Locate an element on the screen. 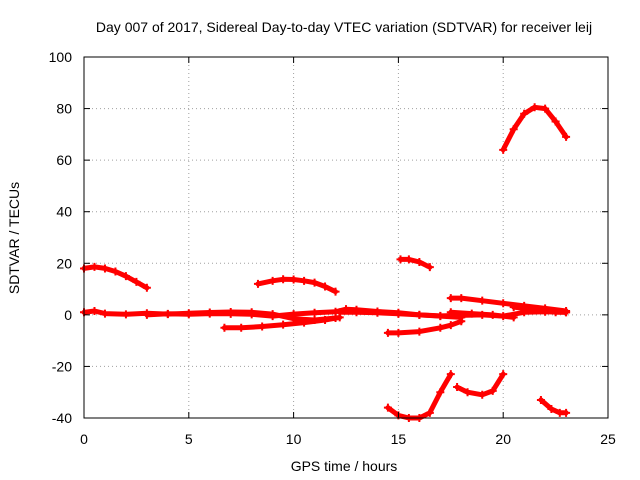 This screenshot has height=480, width=640. x-tick-label: 10 is located at coordinates (294, 439).